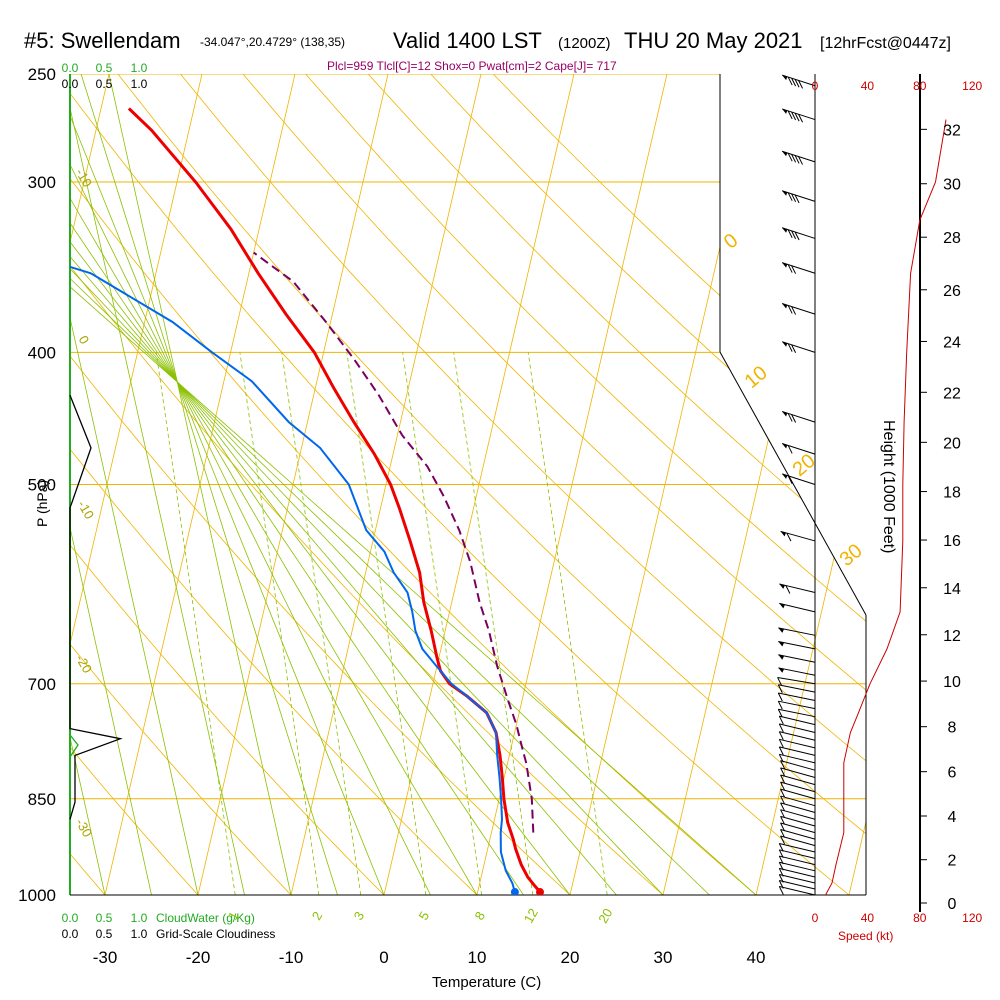 The image size is (1000, 1000). I want to click on pressure-tick-label: 300, so click(42, 182).